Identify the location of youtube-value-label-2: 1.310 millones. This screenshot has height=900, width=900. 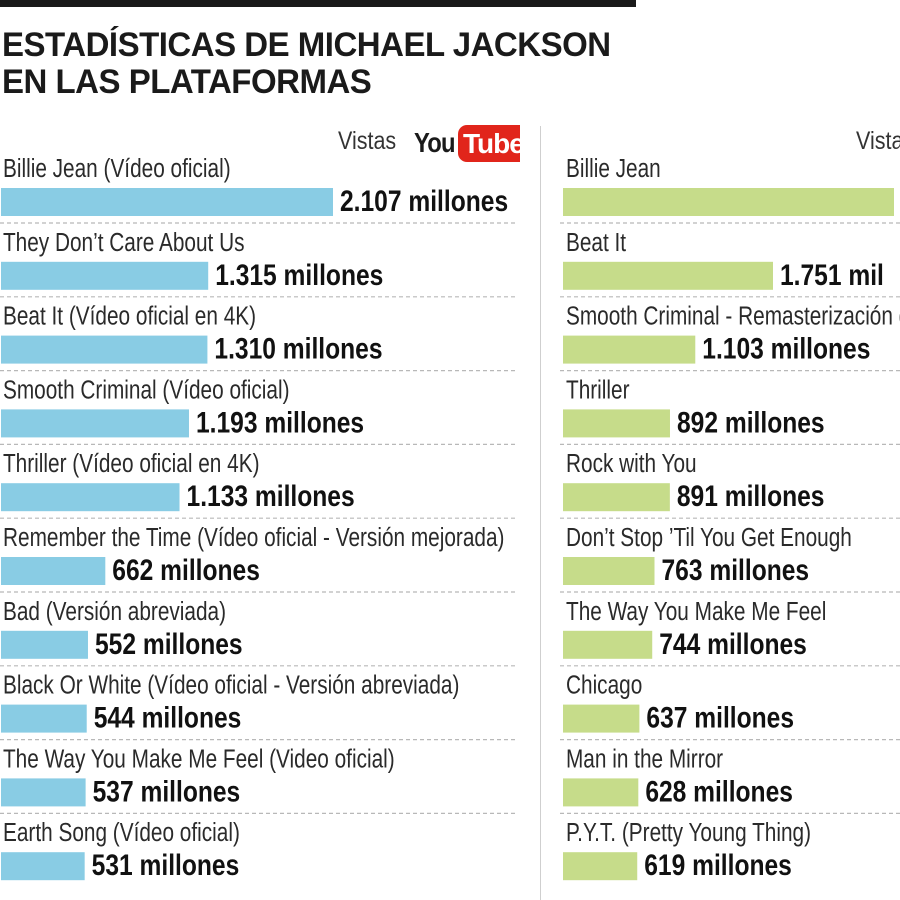
(298, 348).